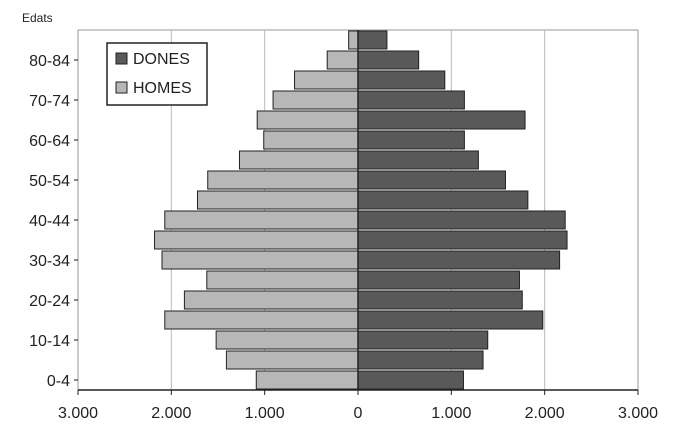 The width and height of the screenshot is (679, 427). What do you see at coordinates (49, 61) in the screenshot?
I see `y-tick-label: 80-84` at bounding box center [49, 61].